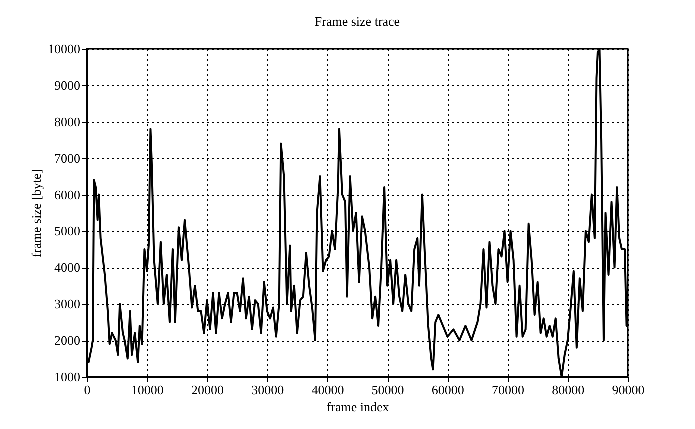 This screenshot has height=429, width=695. Describe the element at coordinates (328, 390) in the screenshot. I see `x-tick-label: 40000` at that location.